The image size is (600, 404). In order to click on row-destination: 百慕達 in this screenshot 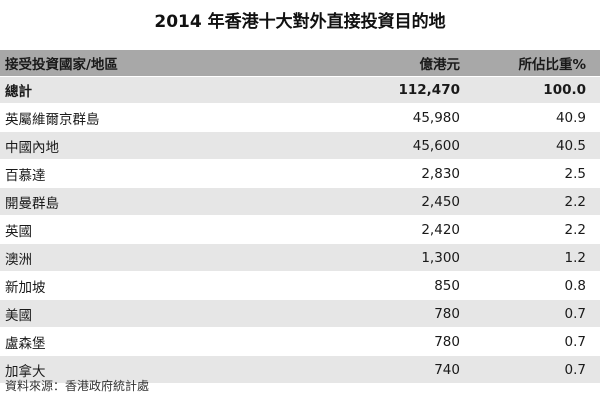, I will do `click(25, 175)`.